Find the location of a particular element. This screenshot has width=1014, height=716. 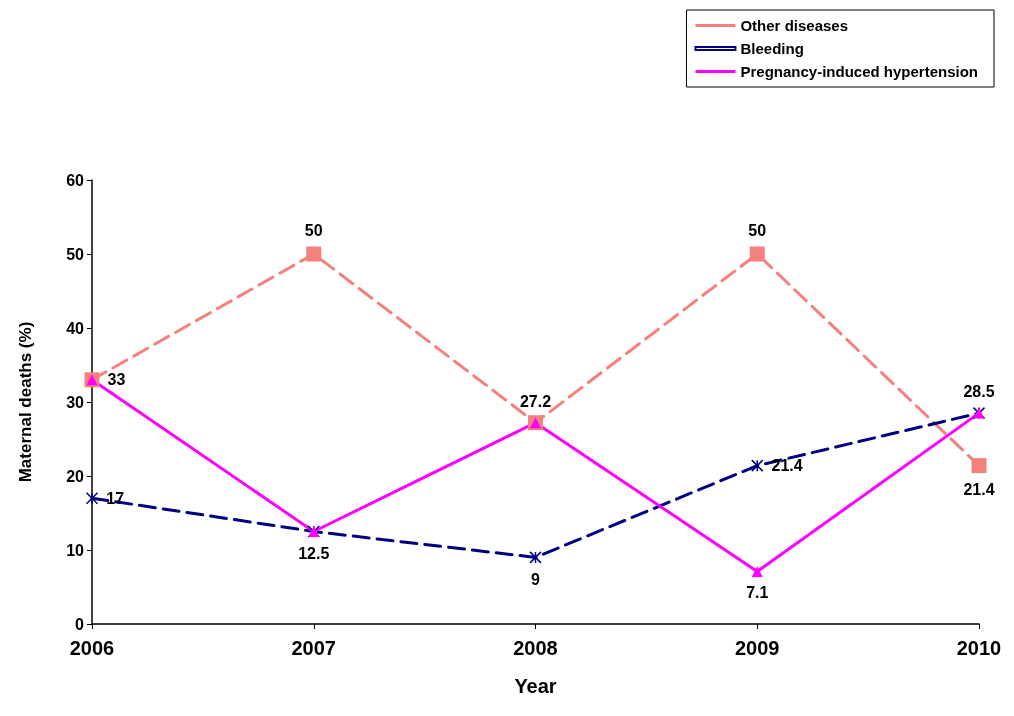

y-tick-label: 30 is located at coordinates (75, 402).